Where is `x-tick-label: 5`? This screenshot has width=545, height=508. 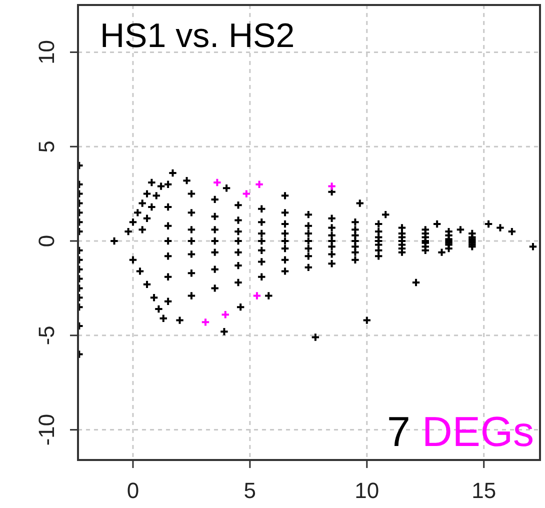 x-tick-label: 5 is located at coordinates (250, 490).